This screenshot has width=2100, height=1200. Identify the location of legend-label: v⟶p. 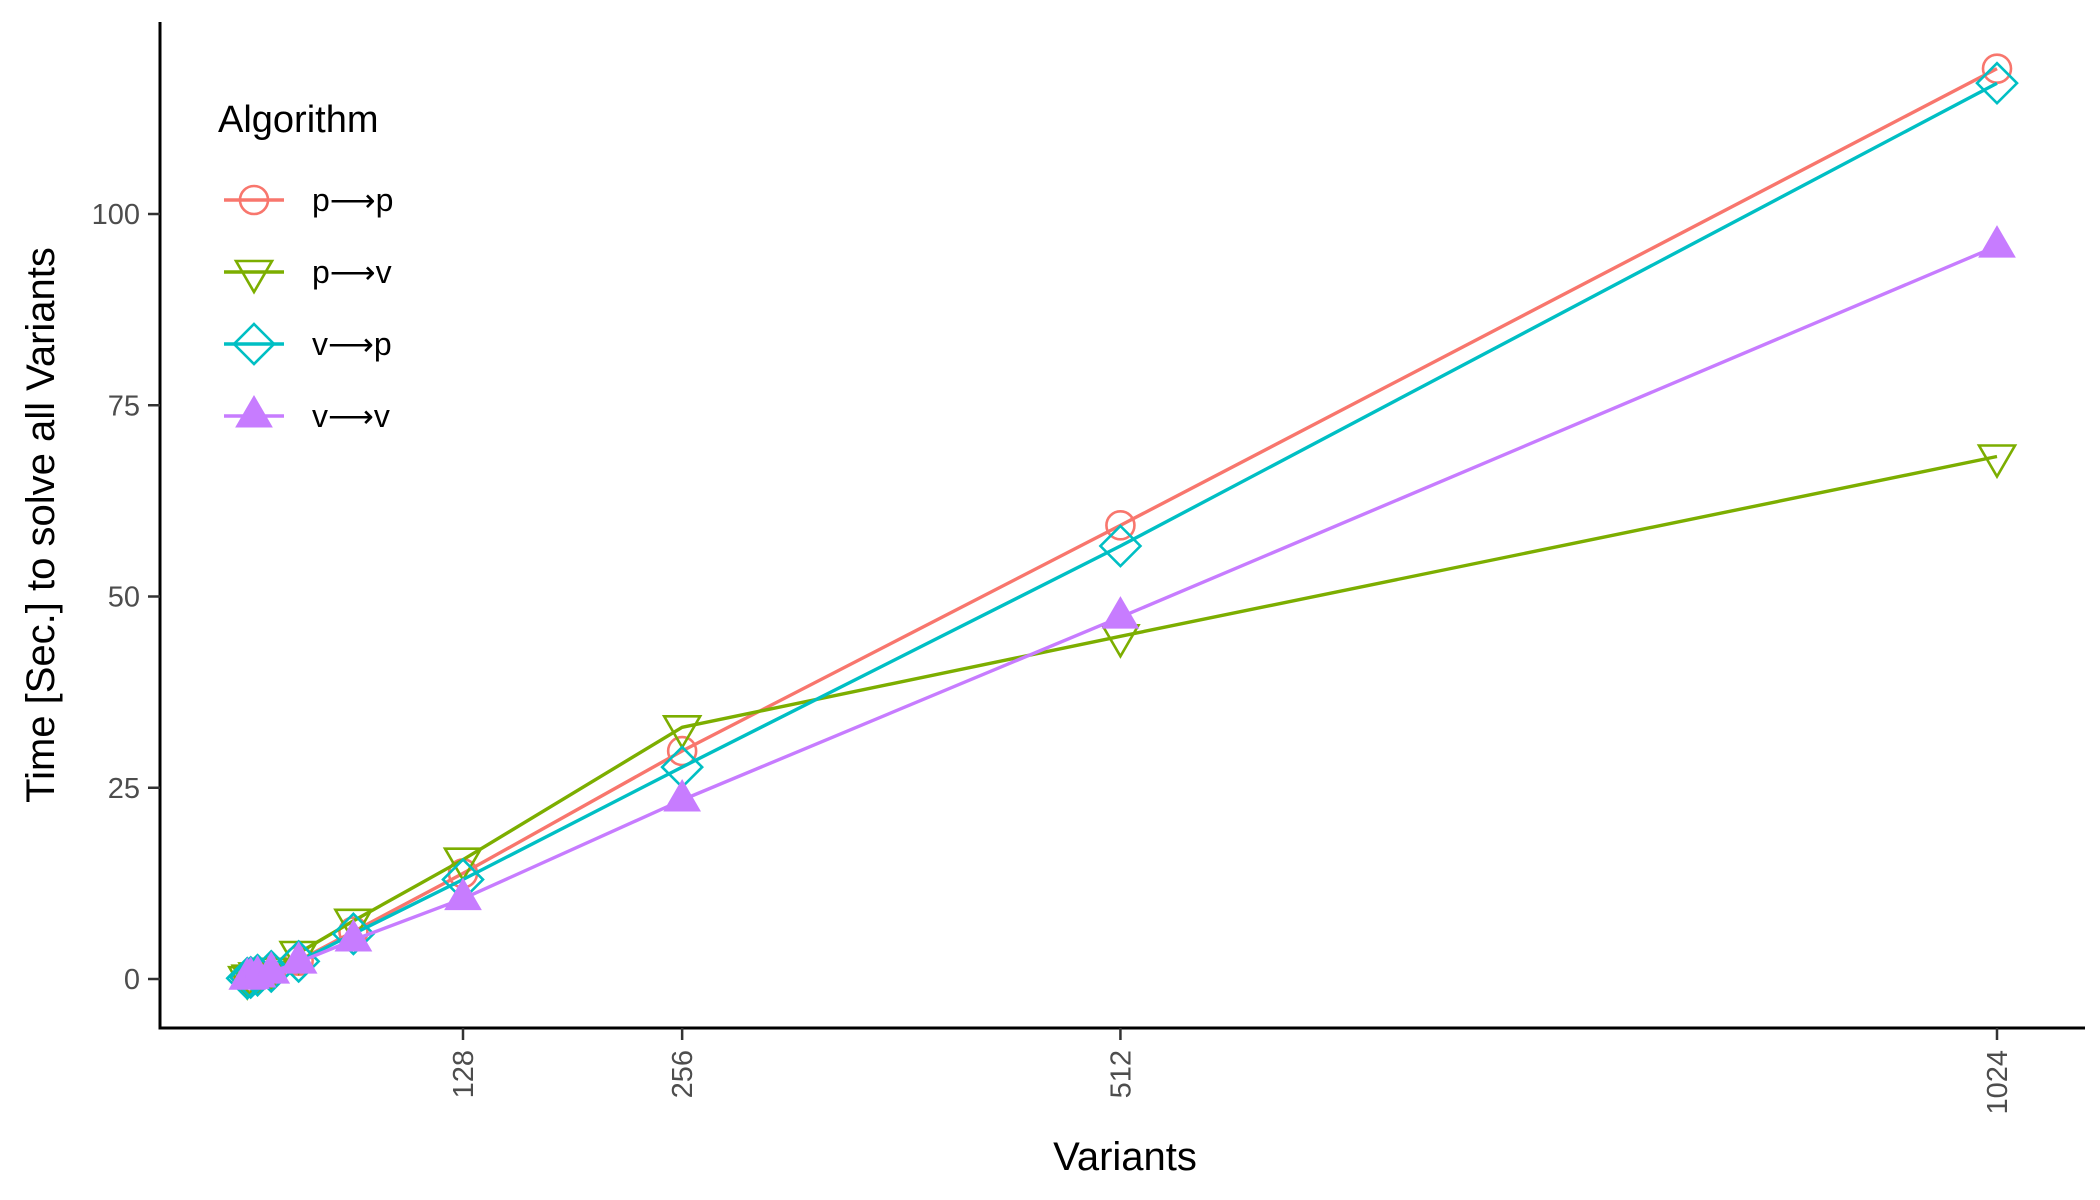
(352, 344).